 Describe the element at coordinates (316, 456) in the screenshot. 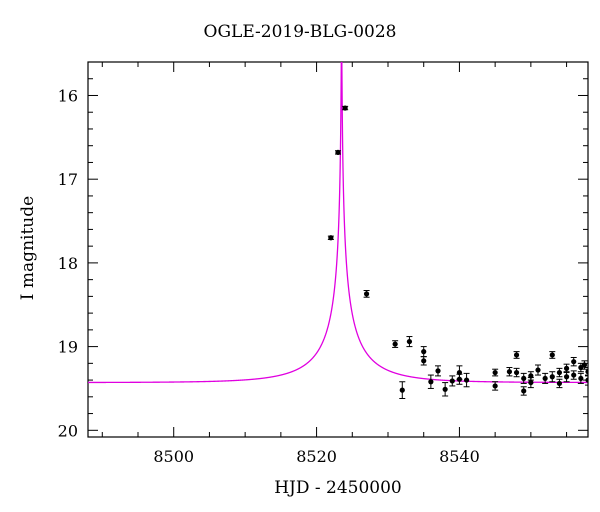

I see `x-tick-label: 8520` at that location.